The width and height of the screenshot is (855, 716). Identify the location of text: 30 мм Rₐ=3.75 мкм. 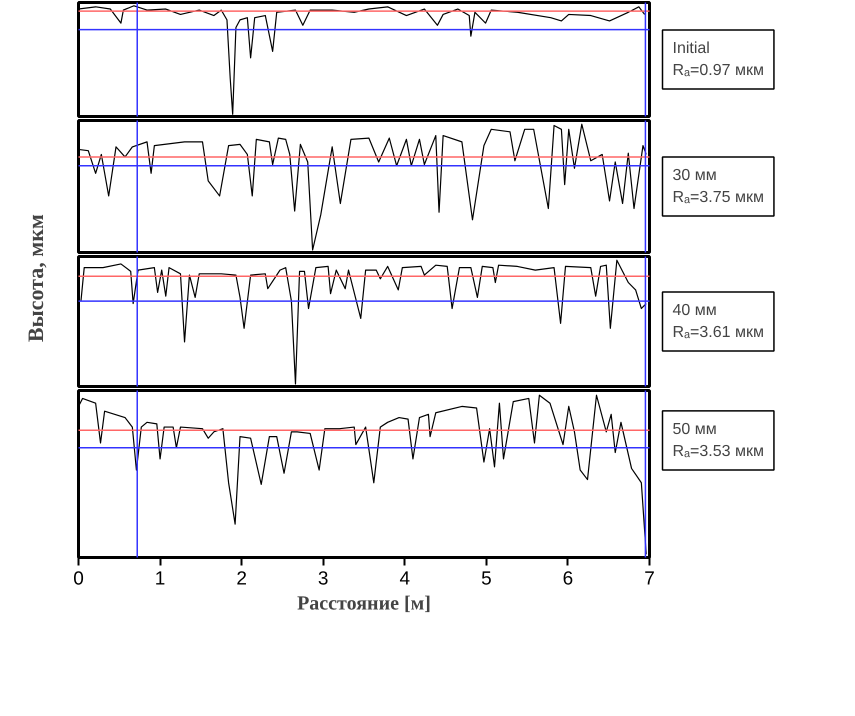
(718, 186).